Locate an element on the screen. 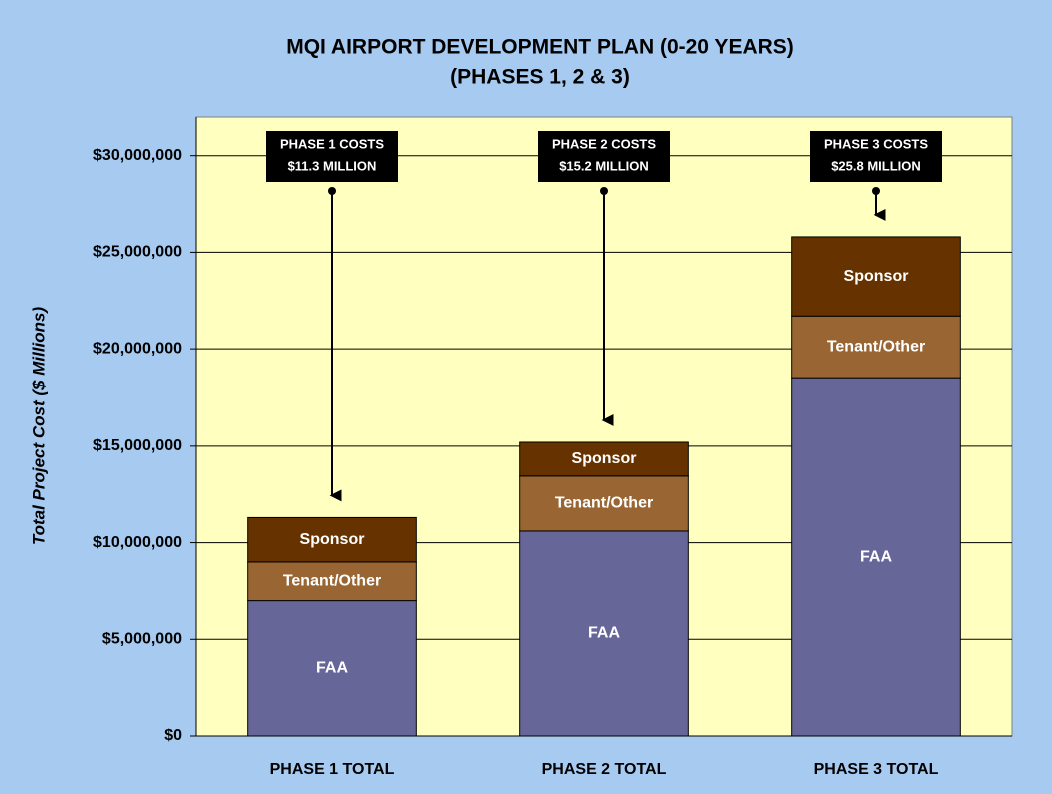 Image resolution: width=1052 pixels, height=794 pixels. y-tick-label: $10,000,000 is located at coordinates (137, 542).